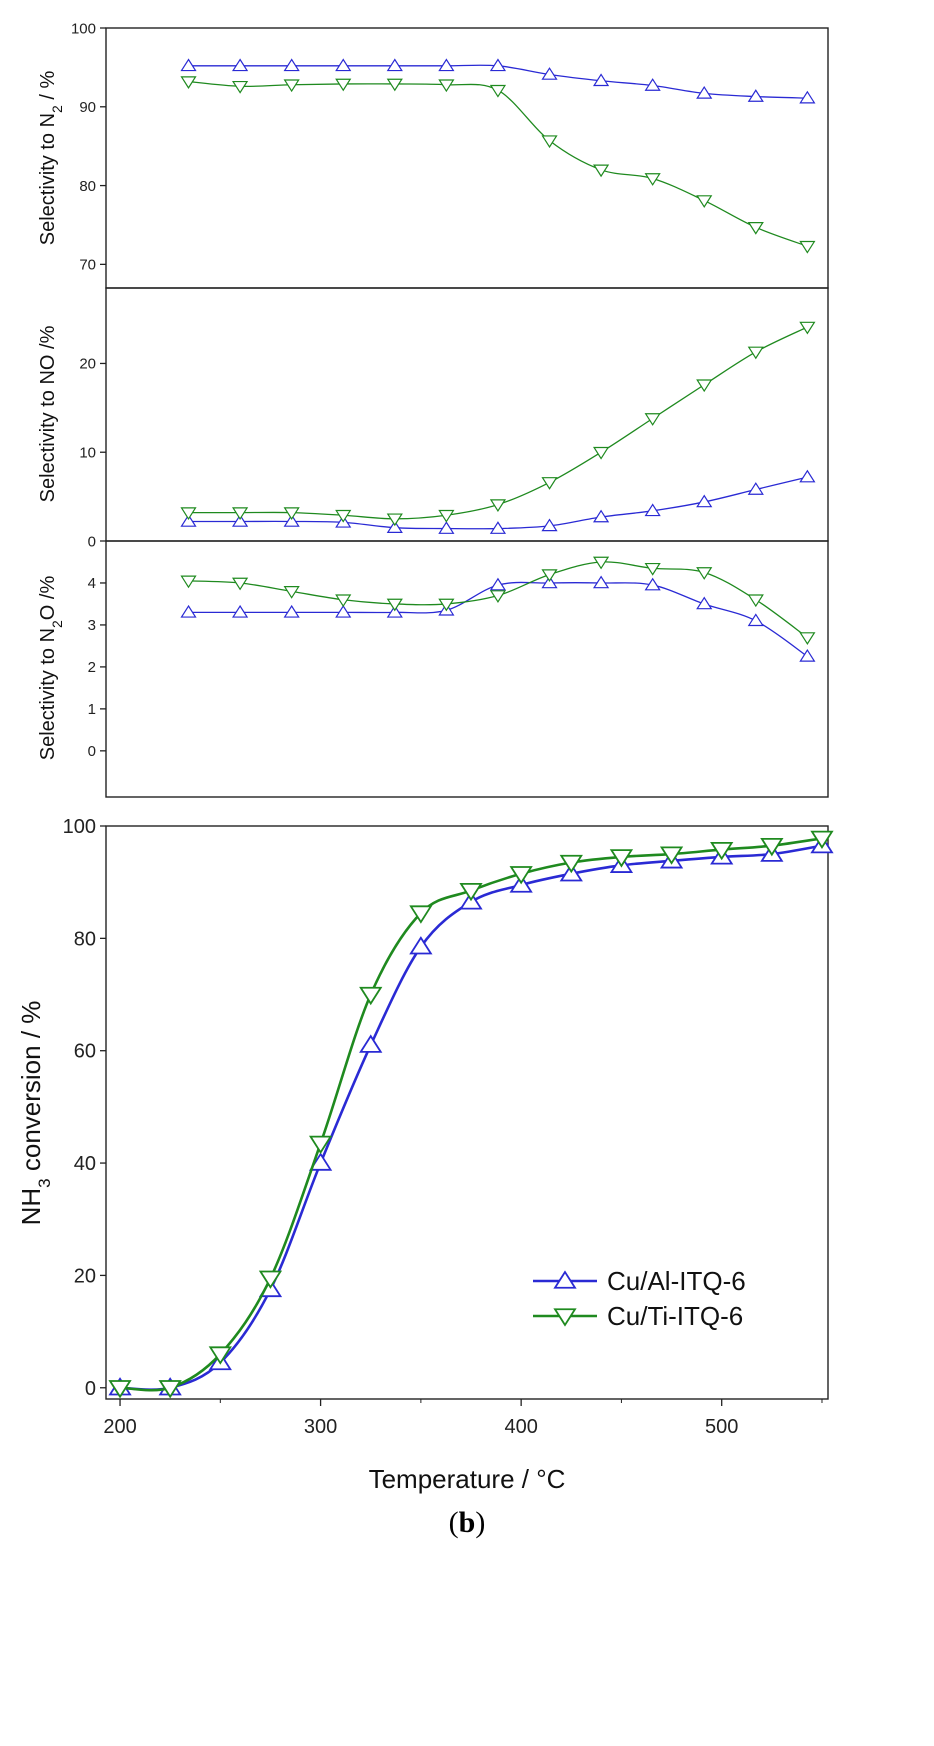 The width and height of the screenshot is (934, 1746). Describe the element at coordinates (88, 147) in the screenshot. I see `panel-n2-y-ticks: 70 80 90 100` at that location.